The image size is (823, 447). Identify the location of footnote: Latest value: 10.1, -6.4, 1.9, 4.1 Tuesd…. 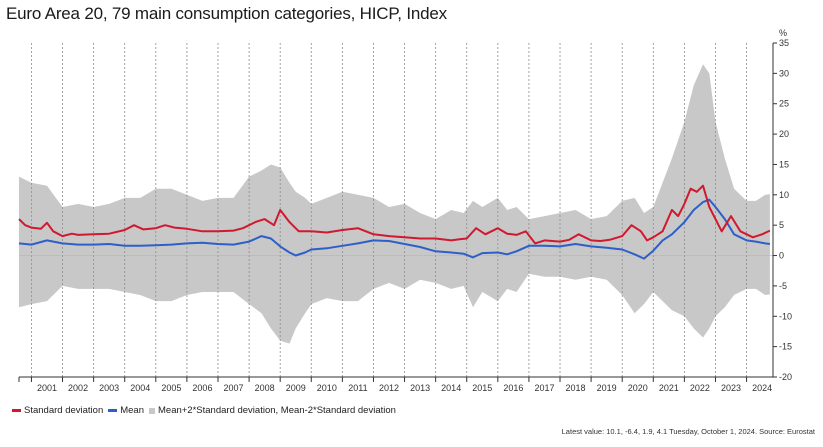
(688, 431).